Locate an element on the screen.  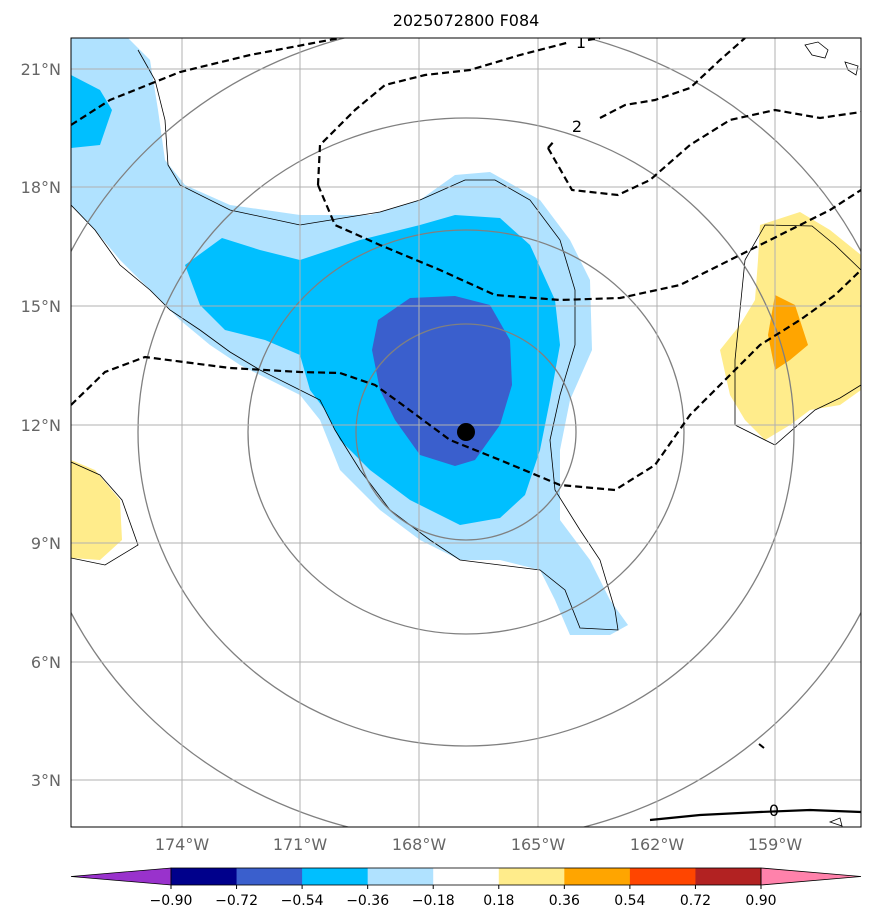
colorbar-tick-label: 0.18 is located at coordinates (498, 901).